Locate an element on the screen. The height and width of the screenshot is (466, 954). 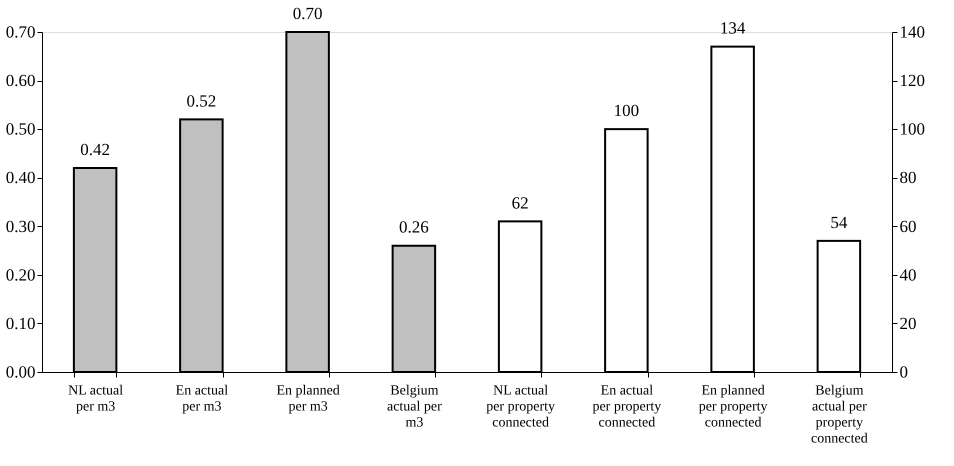
y2-tick-label: 80 is located at coordinates (908, 178).